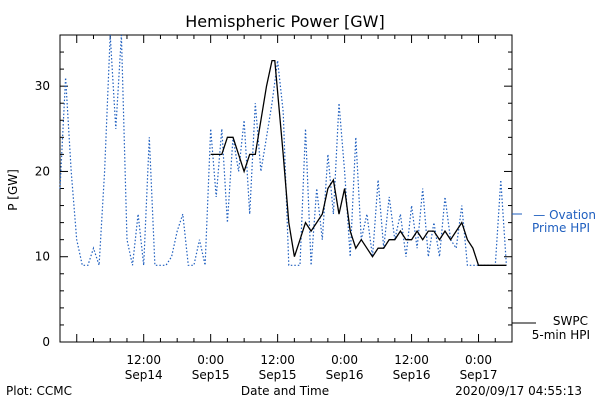 The height and width of the screenshot is (400, 600). I want to click on legend-label-ovation: Prime HPI, so click(561, 228).